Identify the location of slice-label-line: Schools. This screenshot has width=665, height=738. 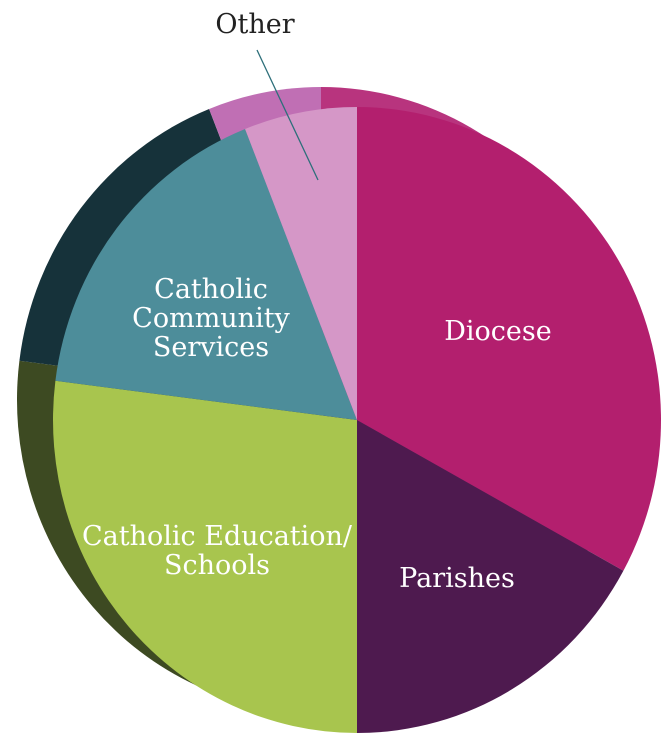
(217, 565).